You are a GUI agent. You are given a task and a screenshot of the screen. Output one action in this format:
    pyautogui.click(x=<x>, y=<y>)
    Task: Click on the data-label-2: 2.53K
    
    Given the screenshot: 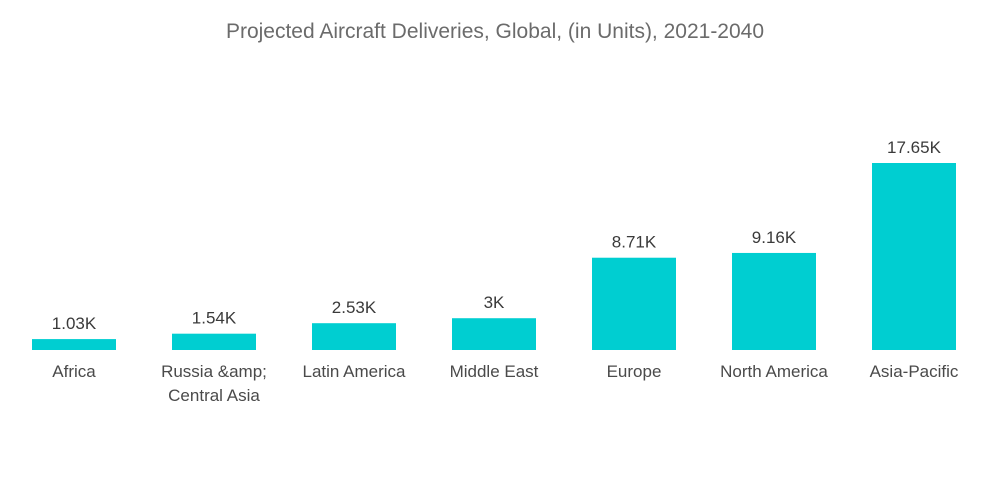 What is the action you would take?
    pyautogui.click(x=354, y=307)
    